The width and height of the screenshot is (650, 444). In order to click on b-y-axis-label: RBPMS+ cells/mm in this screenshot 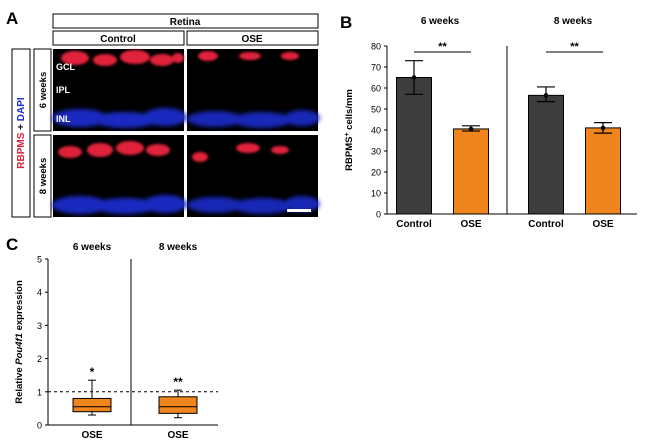, I will do `click(350, 130)`.